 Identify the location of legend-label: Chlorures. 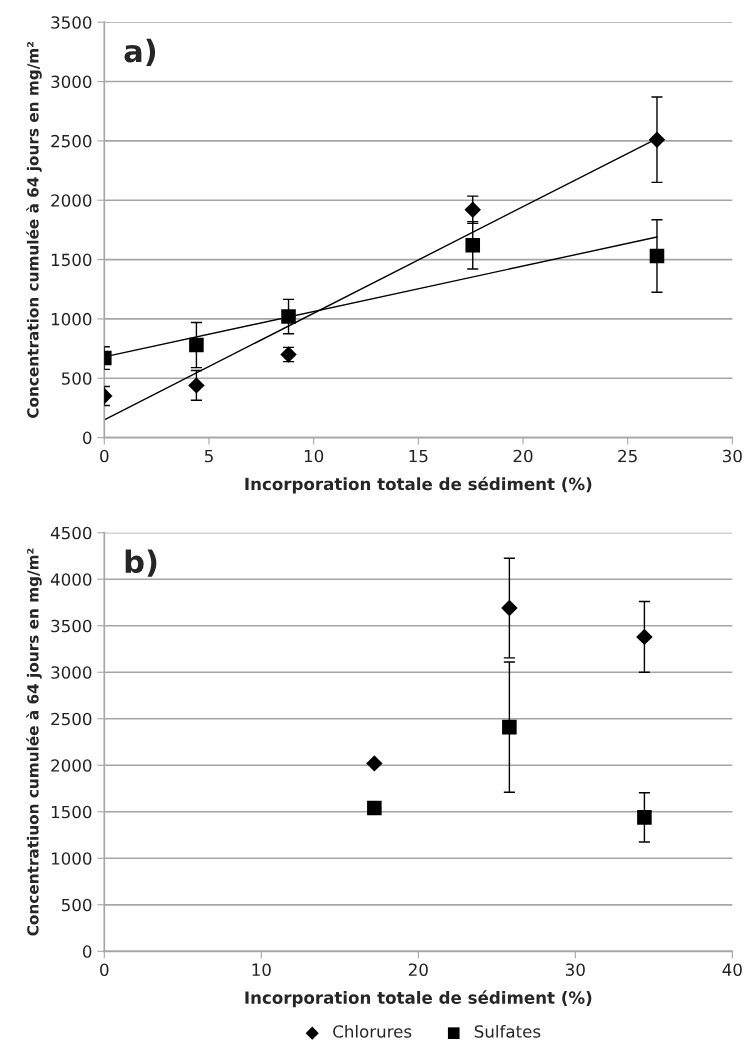
(372, 1031).